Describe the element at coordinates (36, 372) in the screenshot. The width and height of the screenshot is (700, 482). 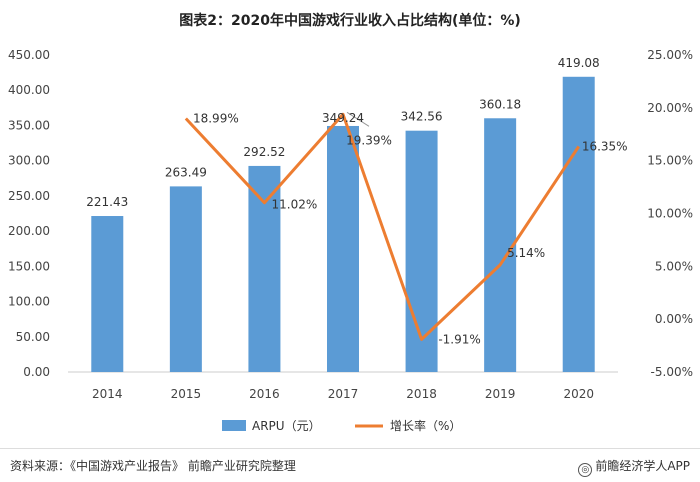
I see `y-left-tick-label: 0.00` at that location.